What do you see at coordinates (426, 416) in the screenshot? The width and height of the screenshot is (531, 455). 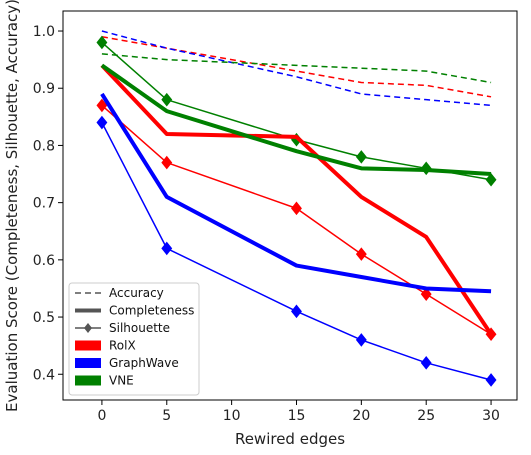 I see `x-tick-label: 25` at bounding box center [426, 416].